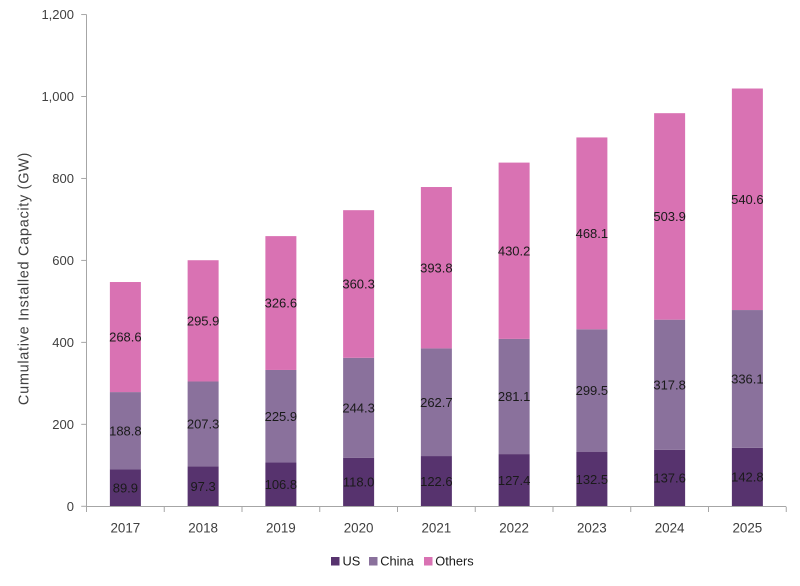 The height and width of the screenshot is (586, 800). What do you see at coordinates (63, 178) in the screenshot?
I see `svg-text: 800` at bounding box center [63, 178].